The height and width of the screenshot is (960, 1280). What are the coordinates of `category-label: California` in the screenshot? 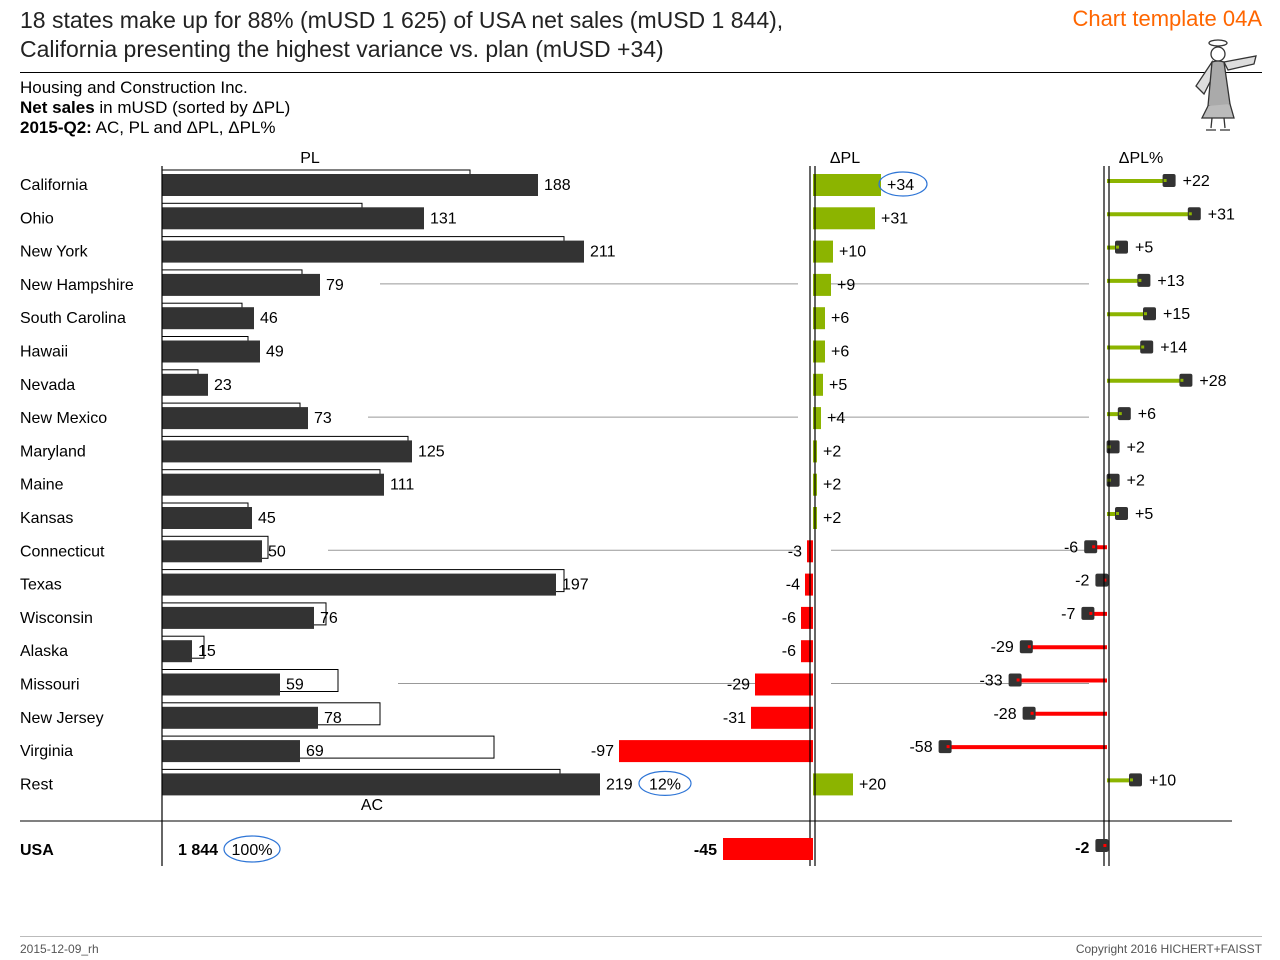 It's located at (54, 185).